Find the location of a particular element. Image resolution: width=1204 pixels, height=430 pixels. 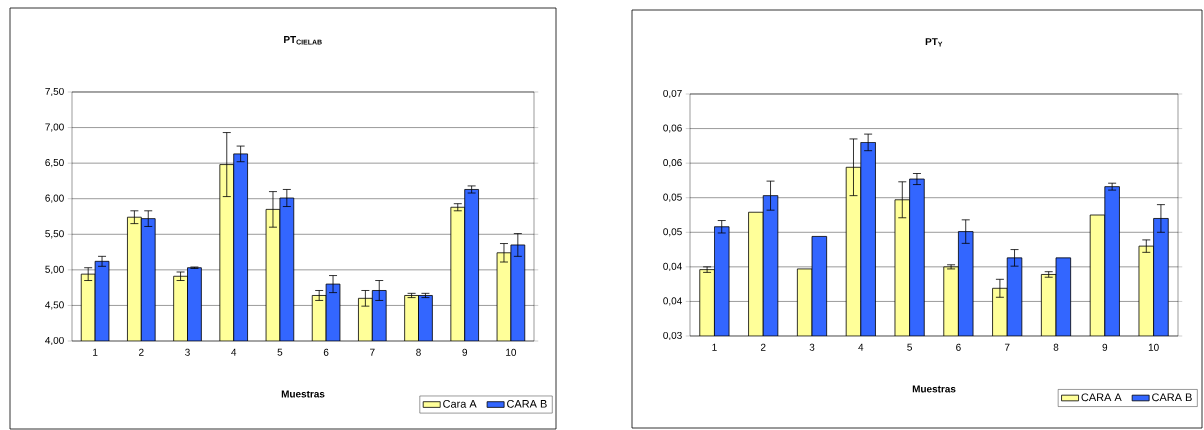

y-tick-label: 5,00 is located at coordinates (54, 269).